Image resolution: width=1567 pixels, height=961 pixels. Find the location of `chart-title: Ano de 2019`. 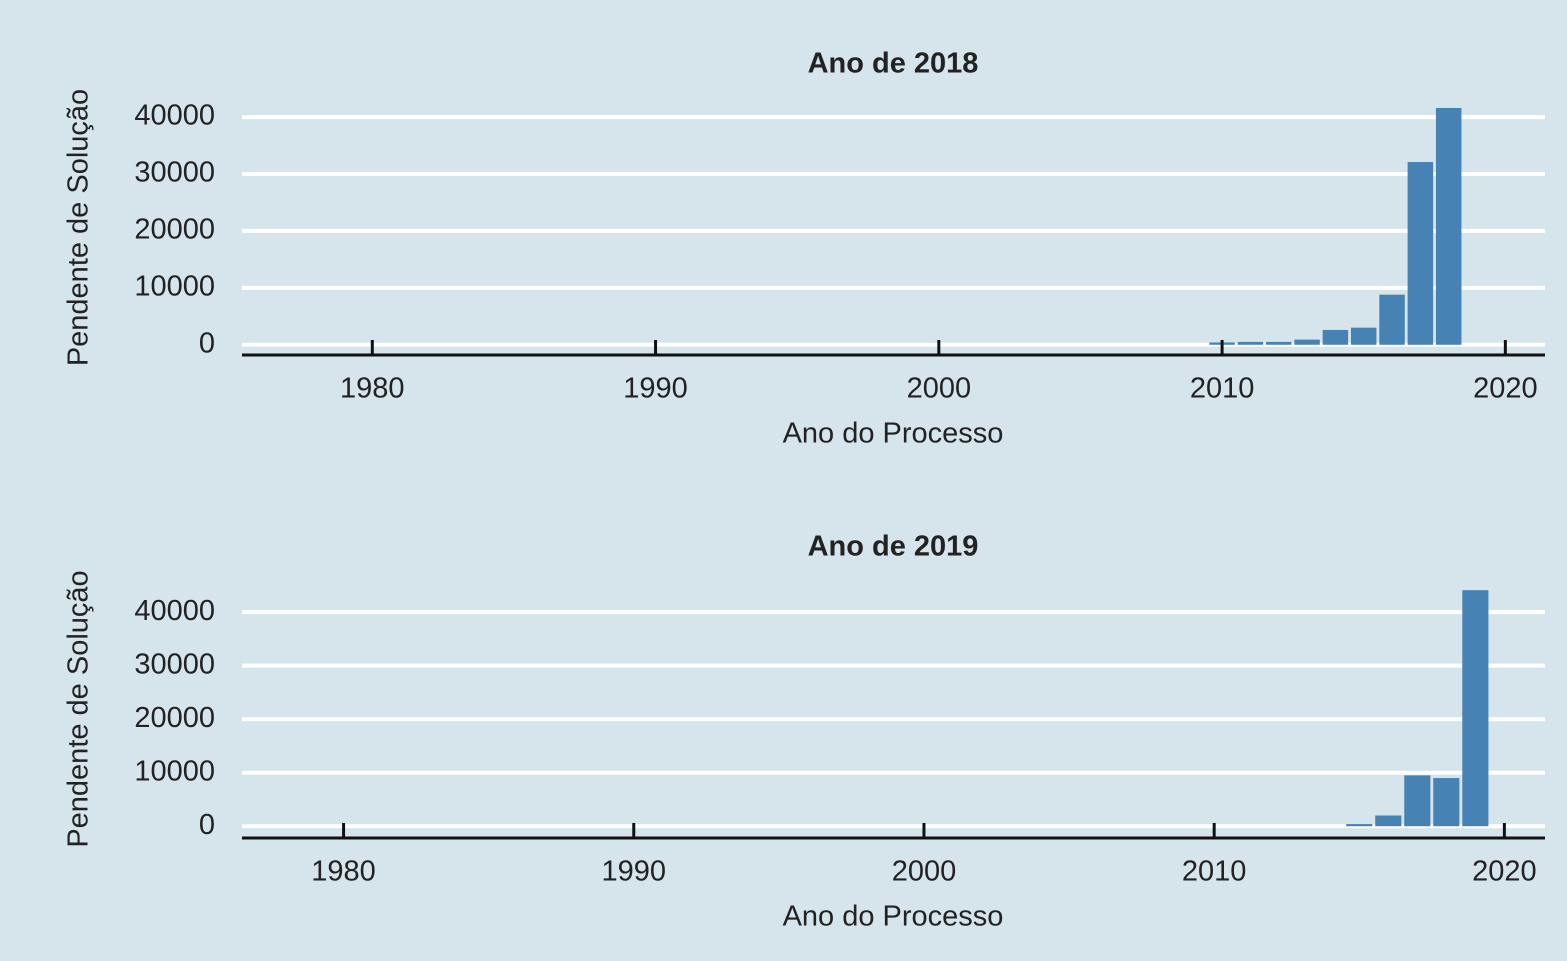

chart-title: Ano de 2019 is located at coordinates (893, 547).